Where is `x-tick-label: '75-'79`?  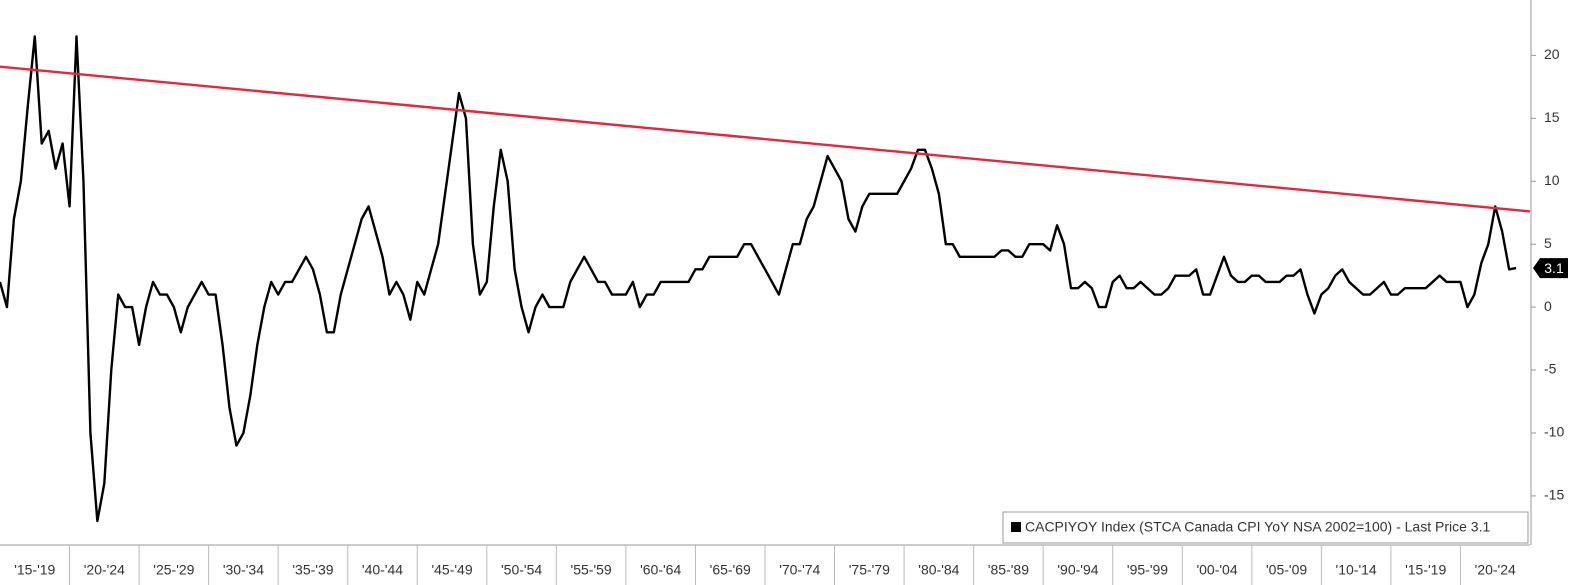 x-tick-label: '75-'79 is located at coordinates (869, 570).